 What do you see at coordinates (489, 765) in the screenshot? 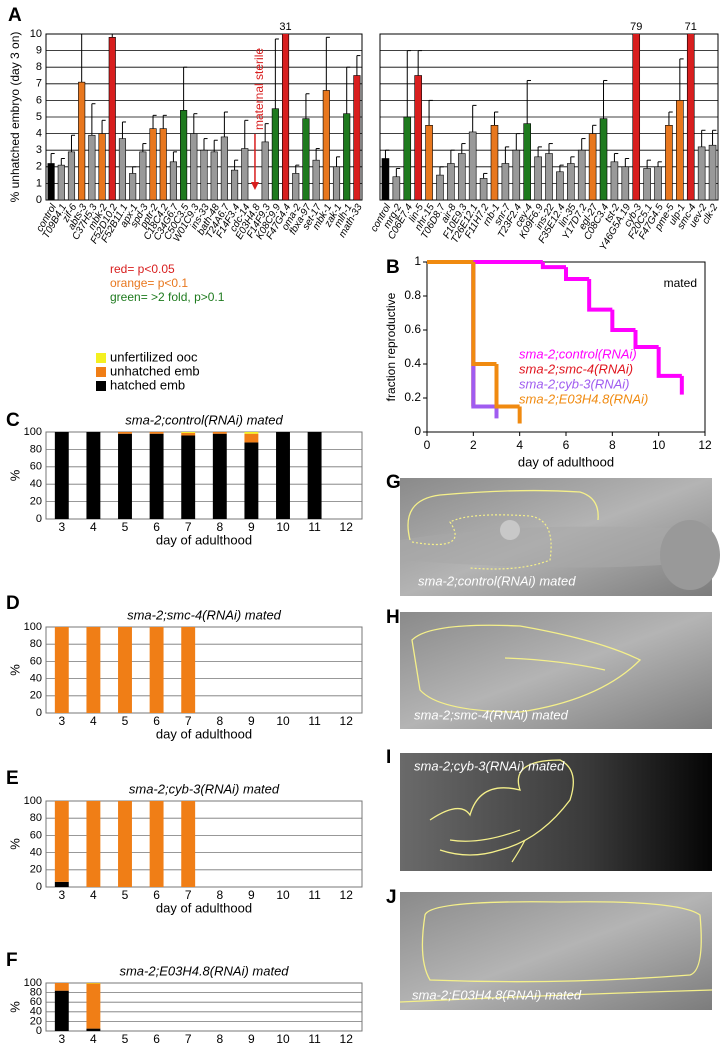
I see `image-caption: sma-2;cyb-3(RNAi) mated` at bounding box center [489, 765].